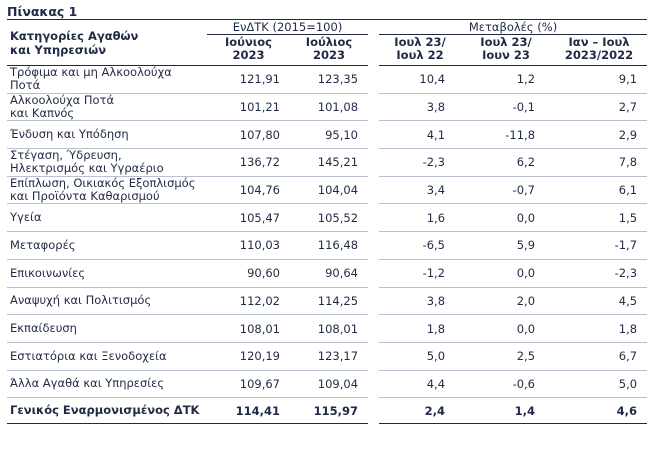 The image size is (654, 464). Describe the element at coordinates (25, 85) in the screenshot. I see `category-name-line2: Ποτά` at that location.